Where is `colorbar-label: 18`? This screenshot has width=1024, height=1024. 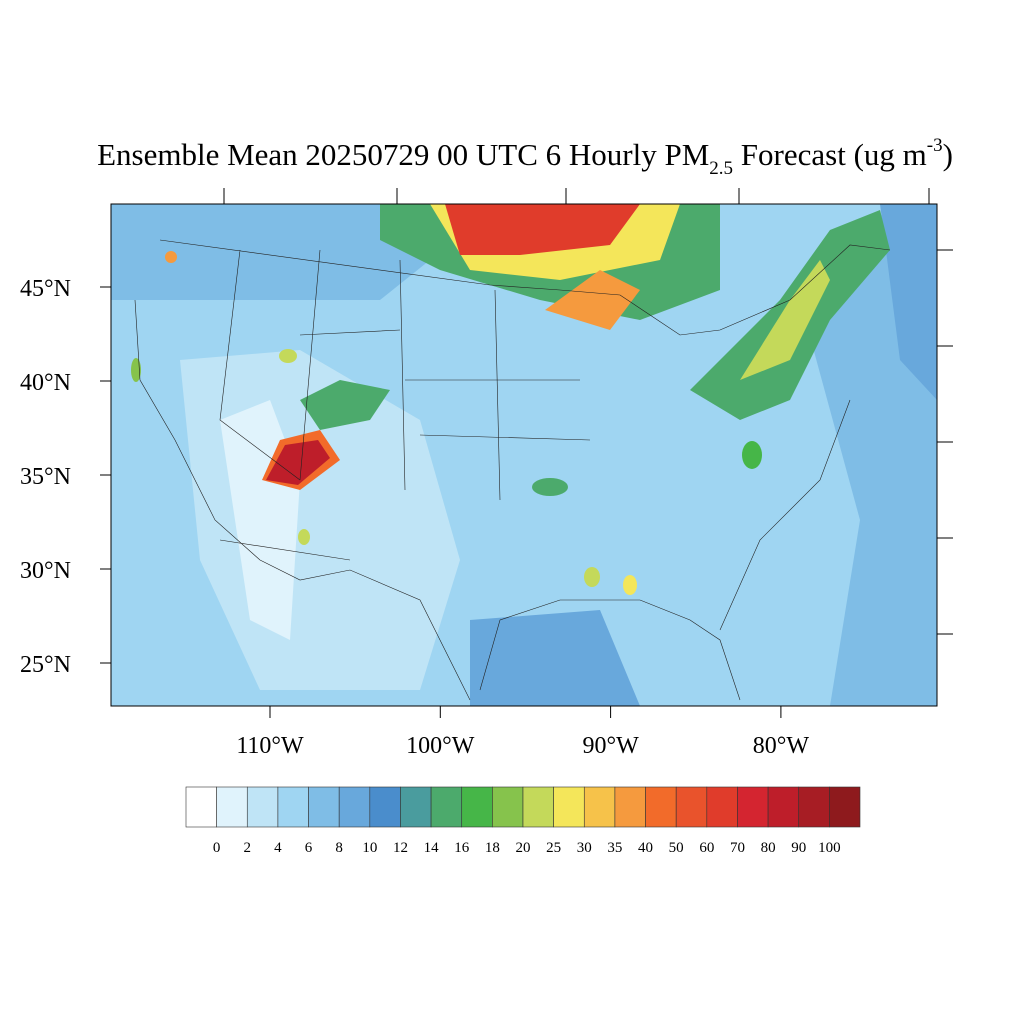
colorbar-label: 18 is located at coordinates (492, 848).